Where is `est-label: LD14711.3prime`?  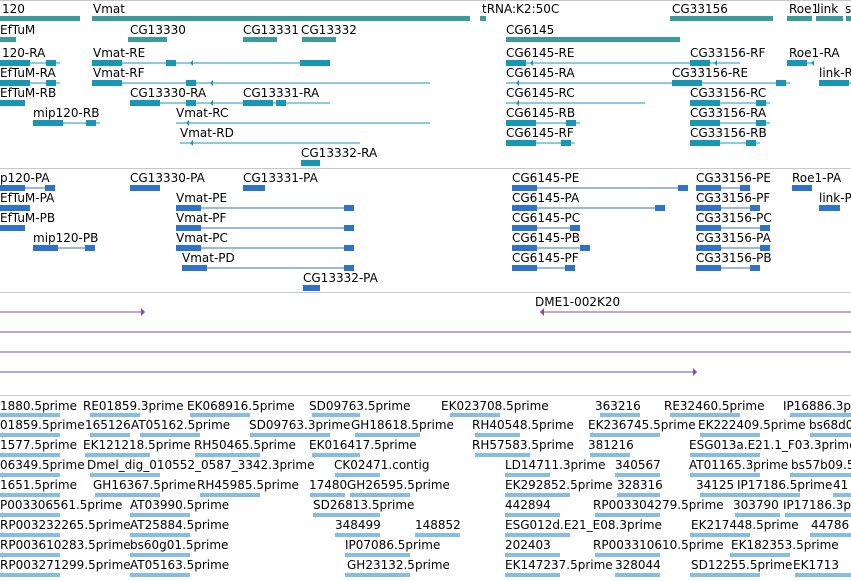
est-label: LD14711.3prime is located at coordinates (555, 465).